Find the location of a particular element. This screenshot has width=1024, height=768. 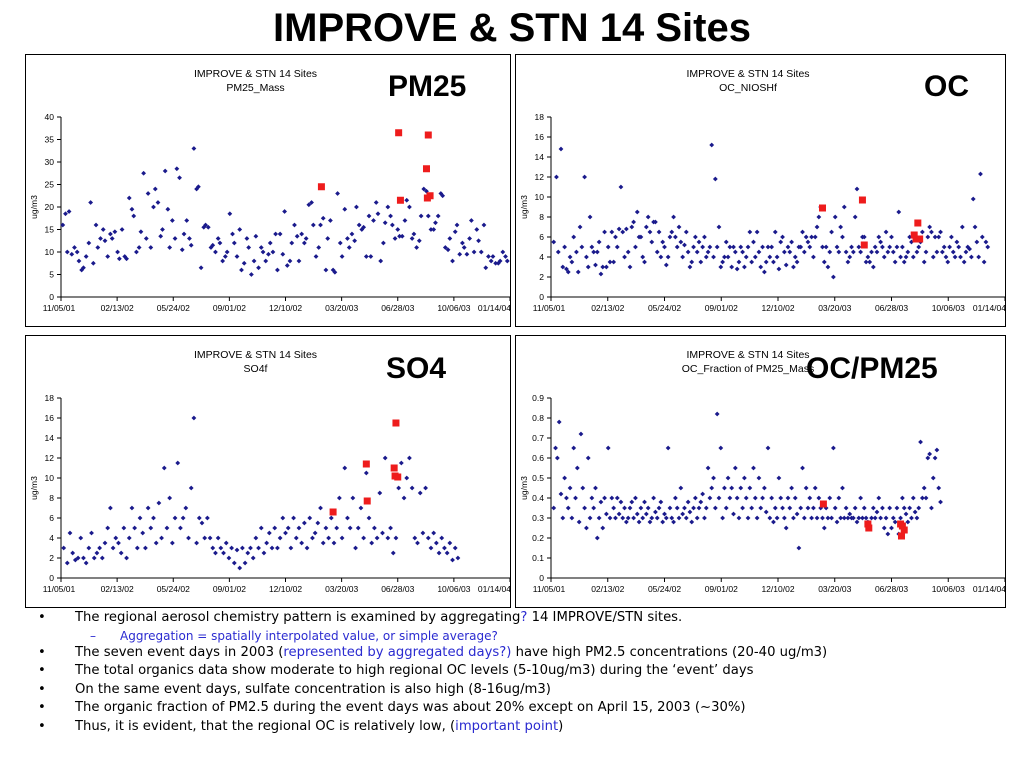

y-tick-label: 25 is located at coordinates (50, 185).